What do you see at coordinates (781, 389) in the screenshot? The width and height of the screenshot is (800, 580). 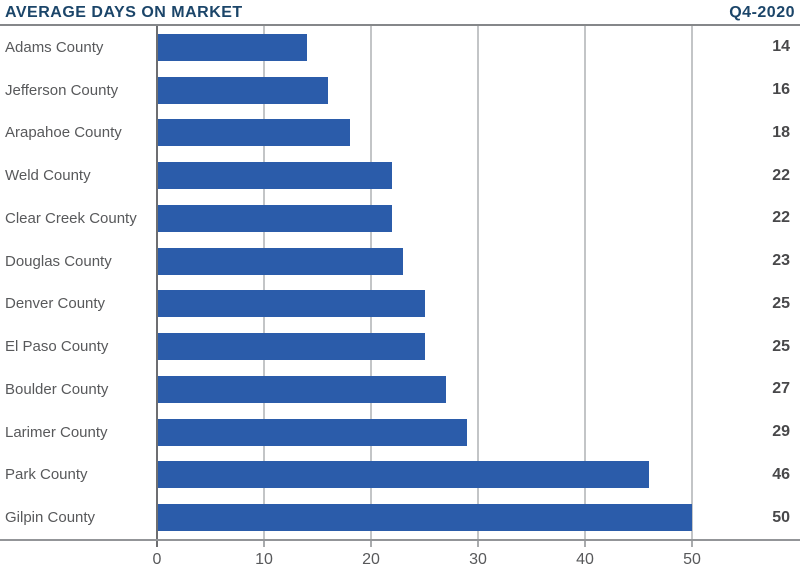 I see `value-label: 27` at bounding box center [781, 389].